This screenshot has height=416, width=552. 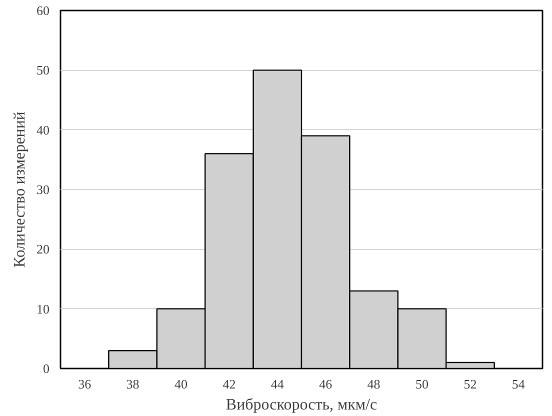 I want to click on x-axis-title: Виброскорость, мкм/с, so click(x=302, y=405).